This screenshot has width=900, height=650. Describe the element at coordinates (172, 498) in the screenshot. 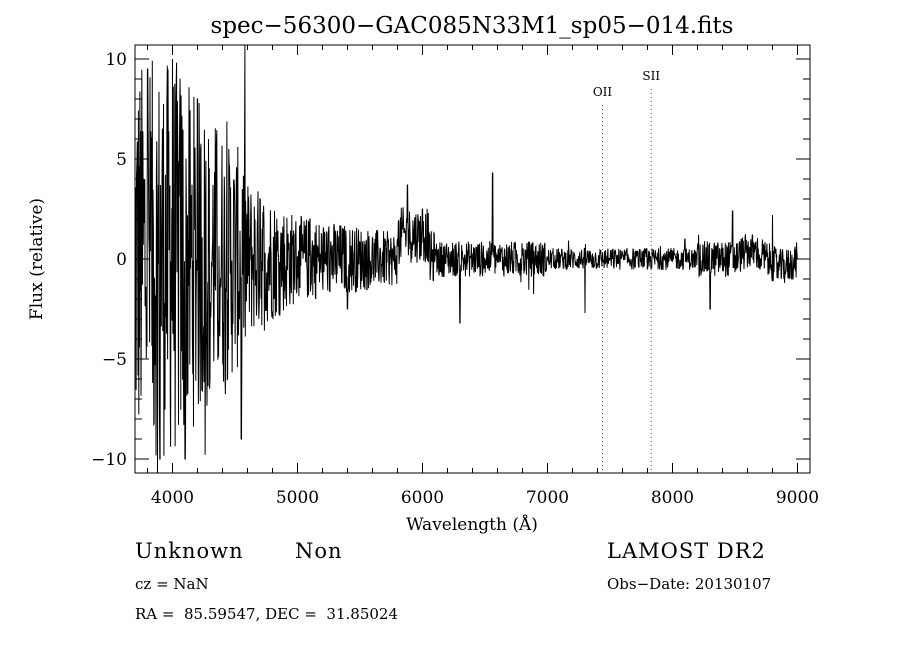

I see `x-tick-label: 4000` at that location.